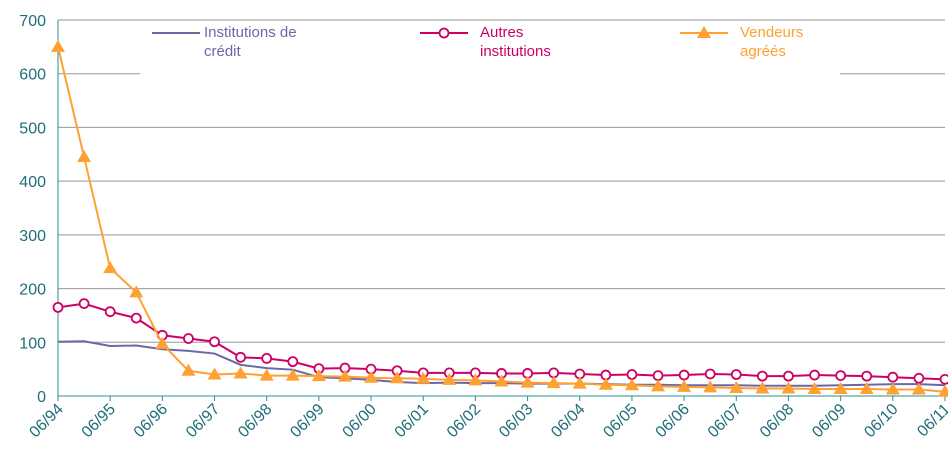 The width and height of the screenshot is (948, 461). What do you see at coordinates (673, 421) in the screenshot?
I see `x-tick-label: 06/06` at bounding box center [673, 421].